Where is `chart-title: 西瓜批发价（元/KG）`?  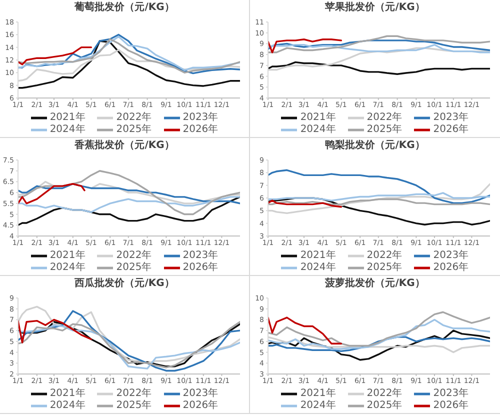 chart-title: 西瓜批发价（元/KG） is located at coordinates (125, 283).